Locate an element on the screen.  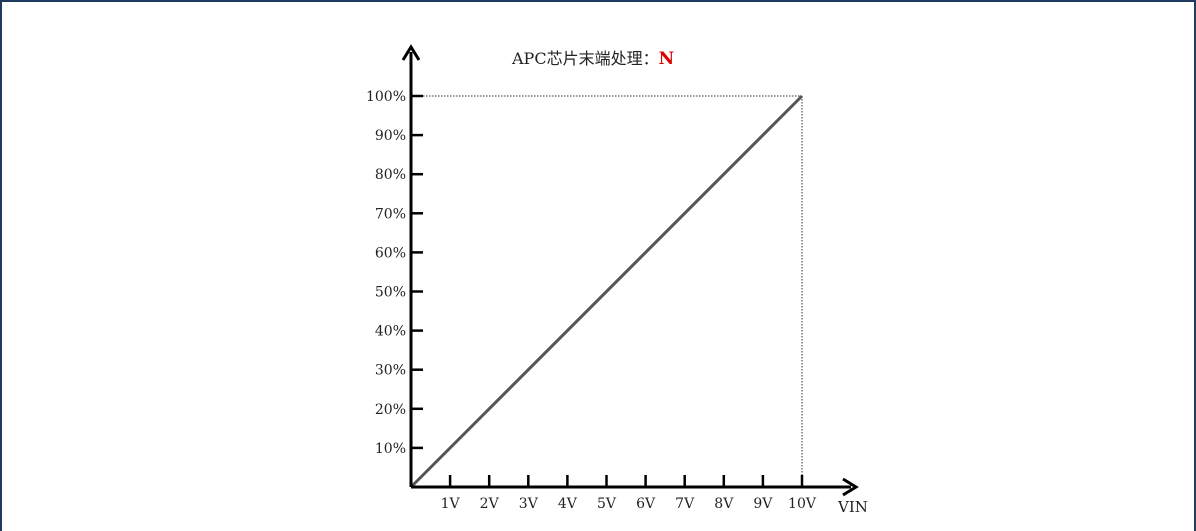
y-tick-label: 90% is located at coordinates (390, 136).